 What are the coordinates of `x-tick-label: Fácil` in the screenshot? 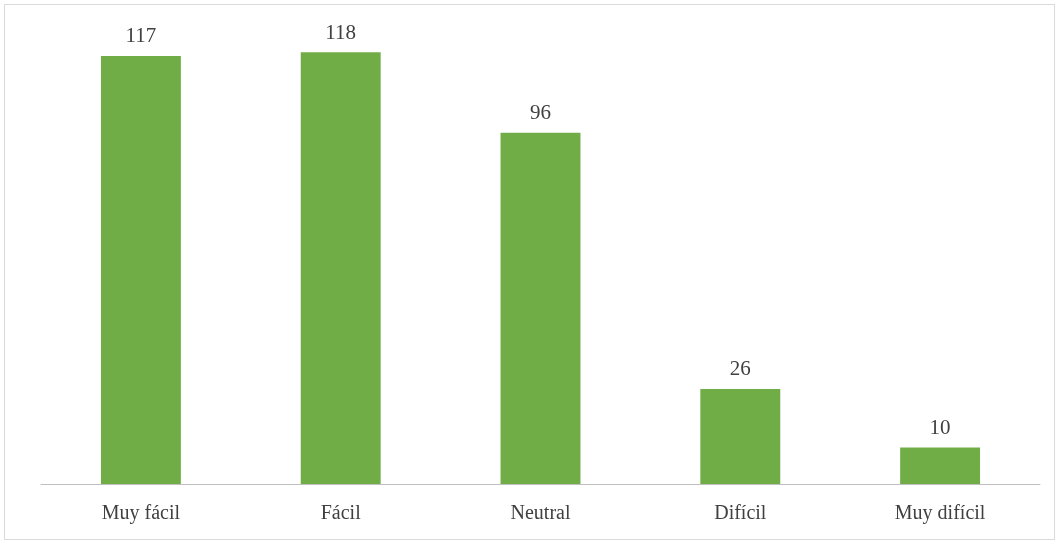 It's located at (341, 512).